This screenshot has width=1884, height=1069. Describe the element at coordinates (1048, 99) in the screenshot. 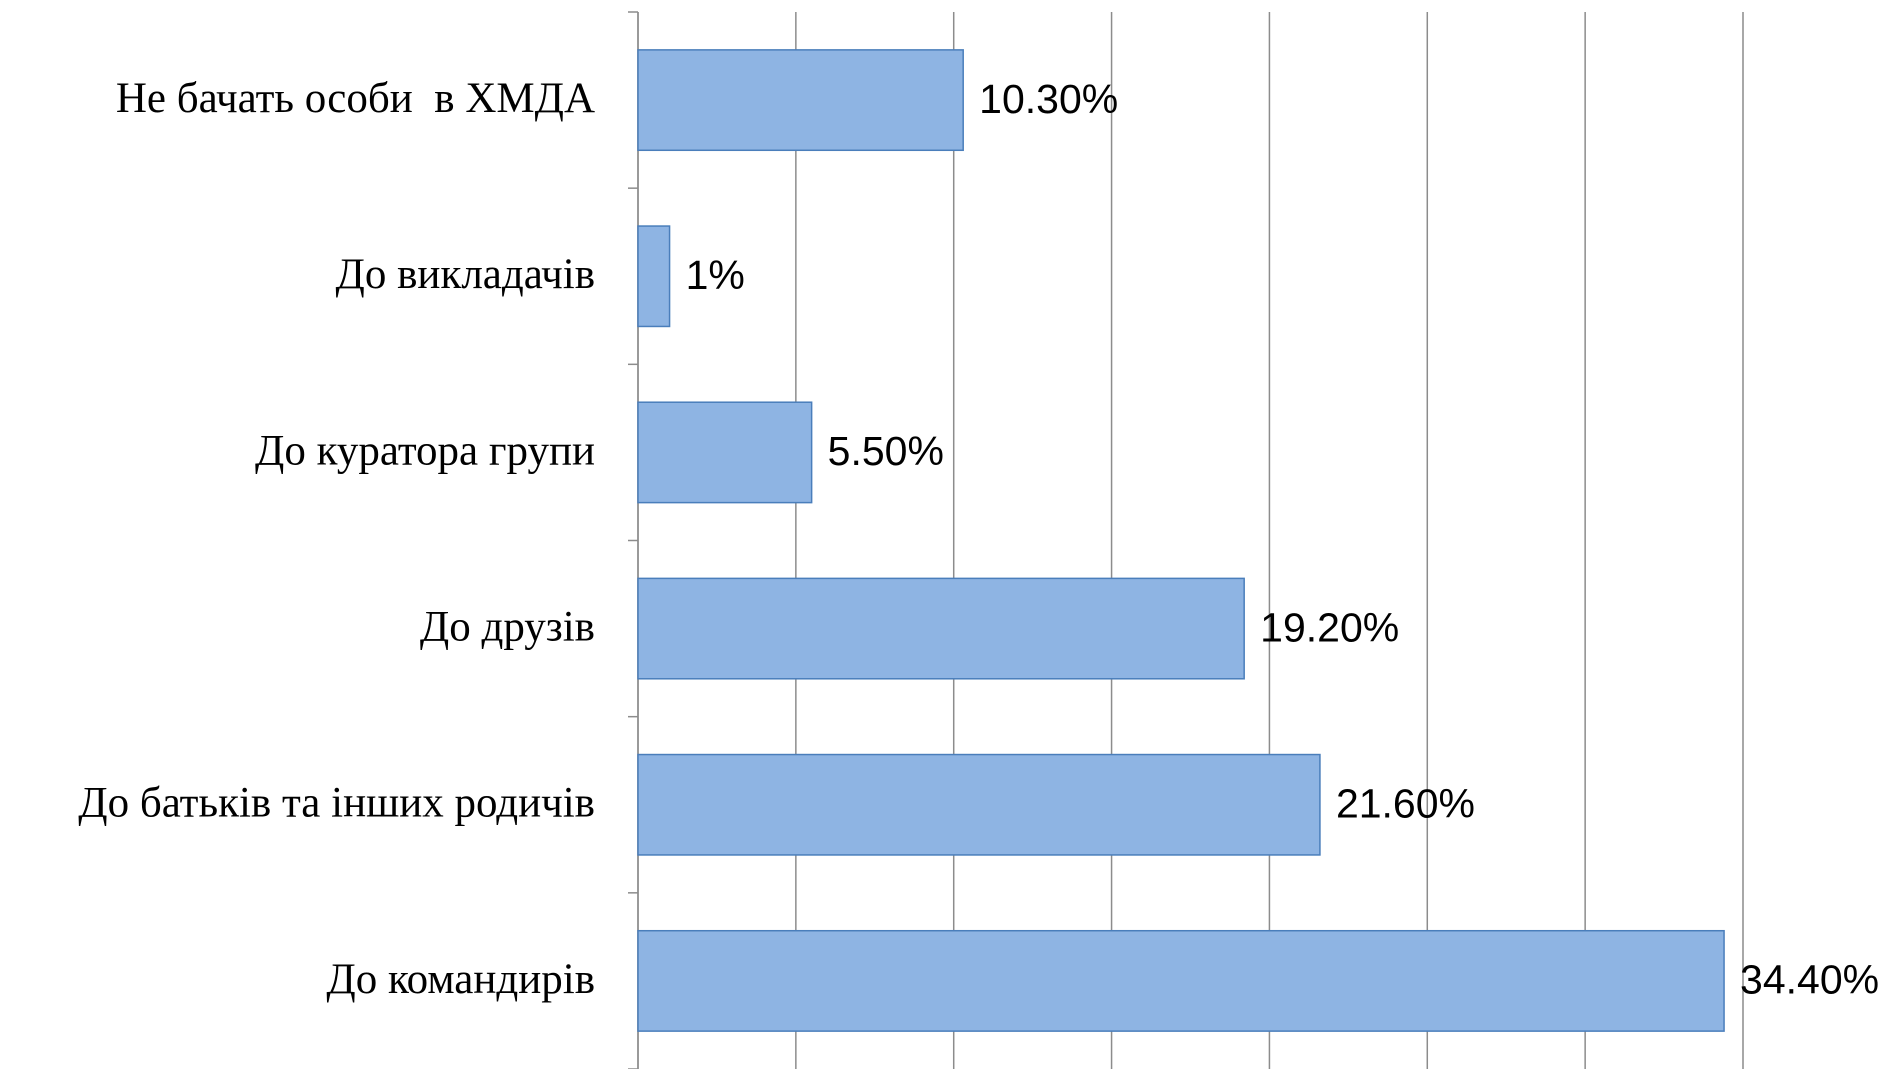

I see `value-label: 10.30%` at that location.